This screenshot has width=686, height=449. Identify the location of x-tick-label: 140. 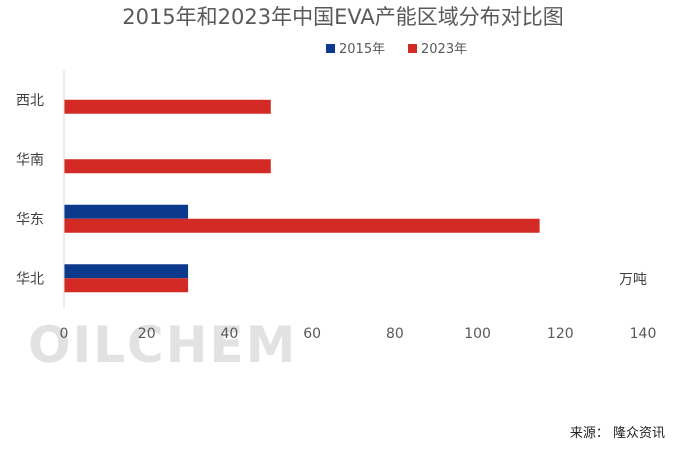
(643, 334).